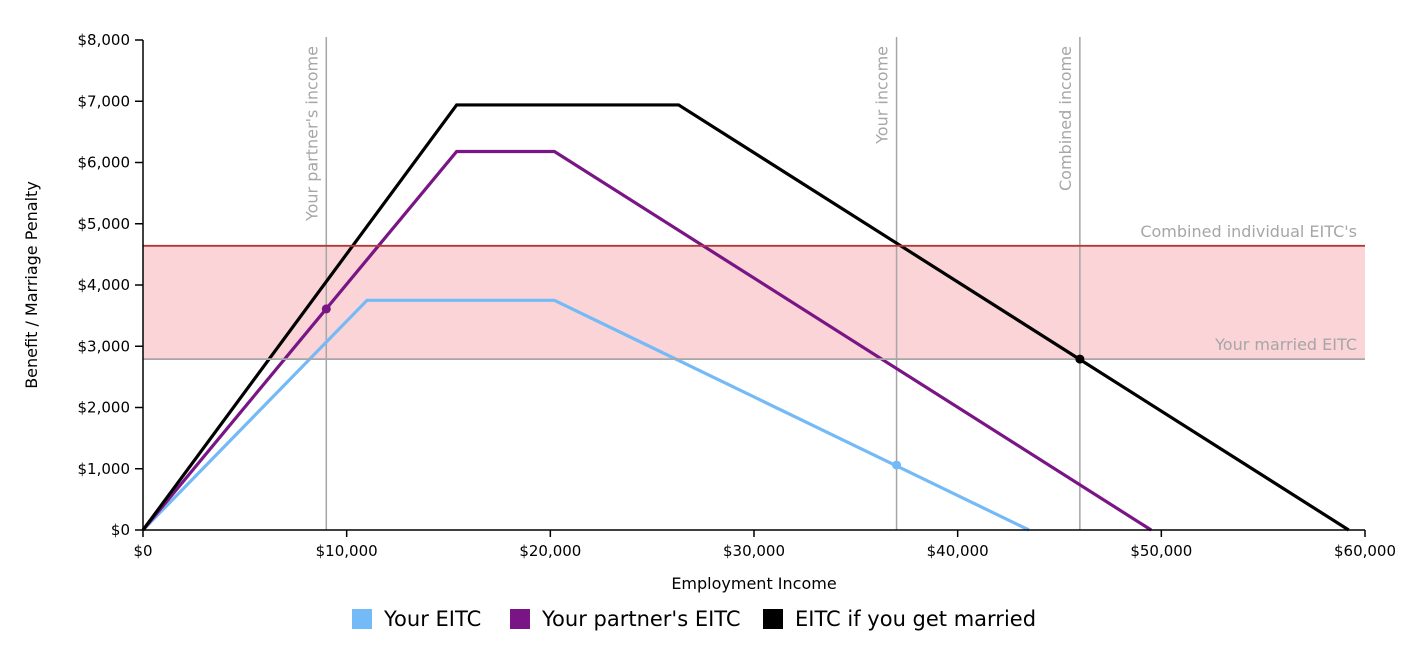  I want to click on y-tick-label-8: $8,000, so click(104, 40).